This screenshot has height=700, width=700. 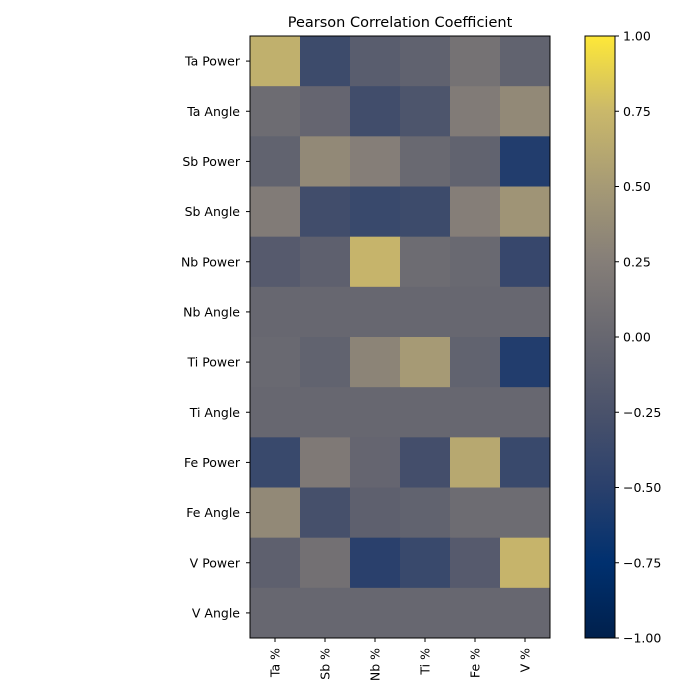 I want to click on row-label: Sb Power, so click(x=211, y=161).